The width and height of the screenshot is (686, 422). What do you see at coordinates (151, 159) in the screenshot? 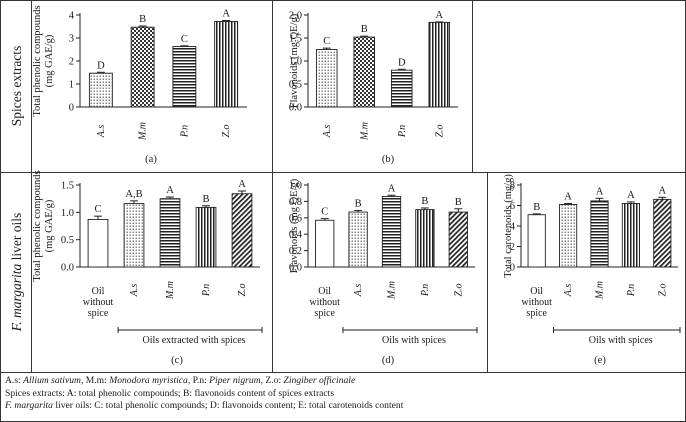
I see `panel-label: (a)` at bounding box center [151, 159].